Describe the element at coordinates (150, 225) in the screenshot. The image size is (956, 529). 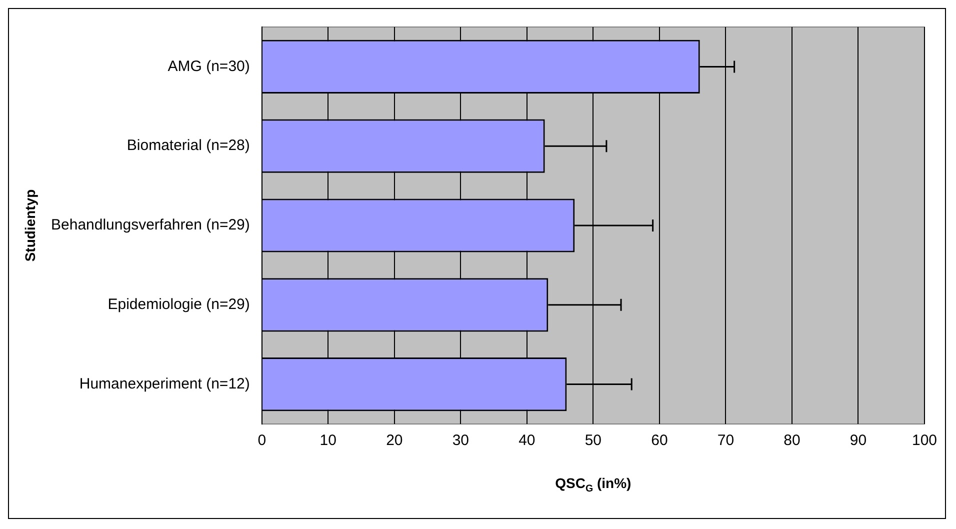
I see `y-tick-label: Behandlungsverfahren (n=29)` at that location.